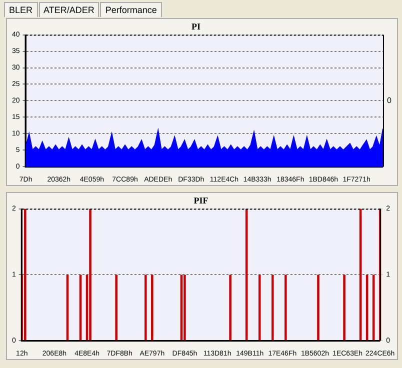 Image resolution: width=402 pixels, height=368 pixels. I want to click on chart-title: PIF, so click(201, 201).